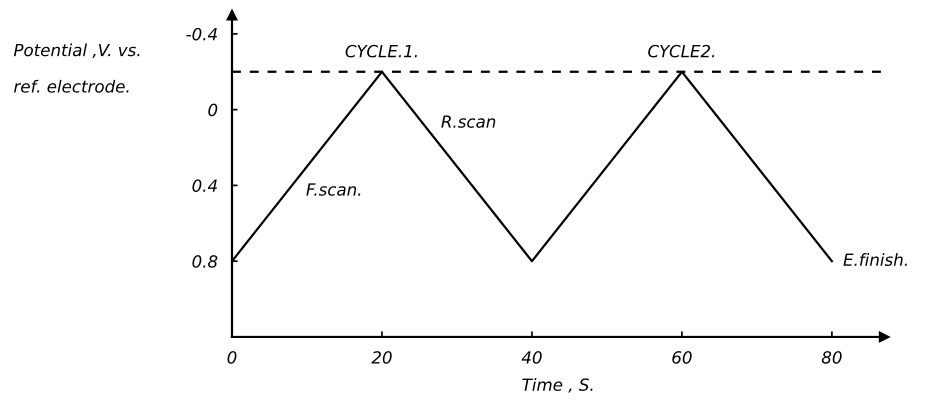  I want to click on x-axis-title: Time , S., so click(557, 385).